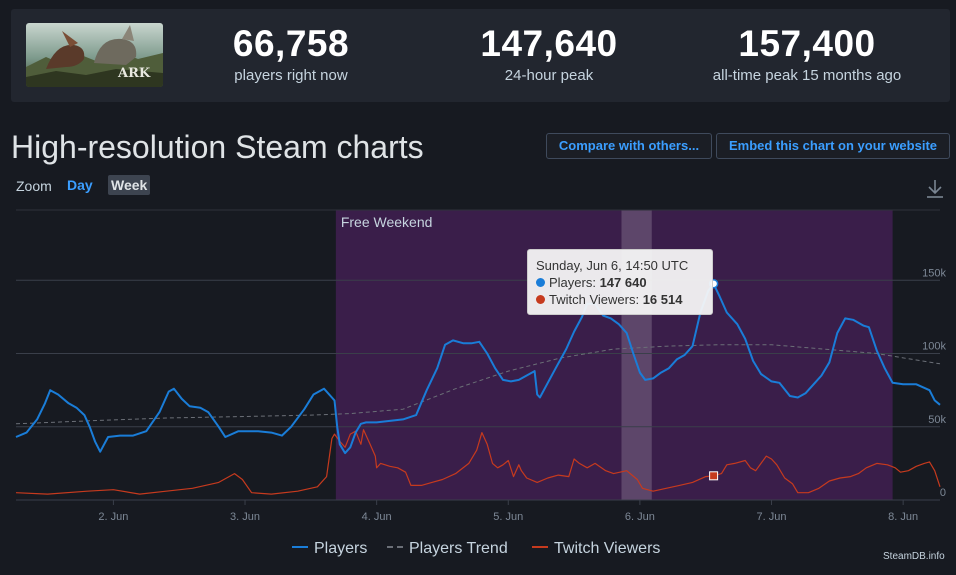 The image size is (956, 575). What do you see at coordinates (540, 299) in the screenshot?
I see `twitch-dot-icon` at bounding box center [540, 299].